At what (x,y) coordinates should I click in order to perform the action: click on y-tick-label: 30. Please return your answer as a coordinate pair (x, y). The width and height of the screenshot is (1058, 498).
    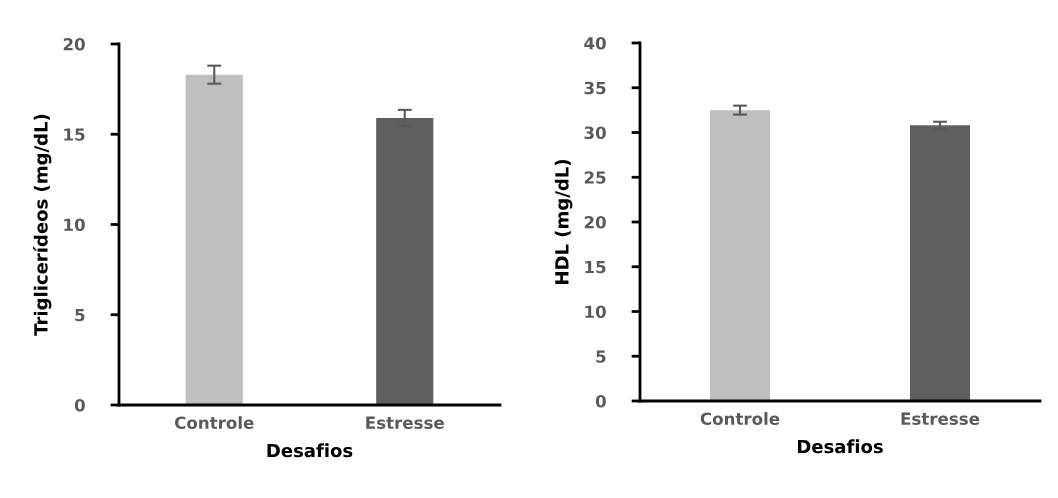
    Looking at the image, I should click on (595, 133).